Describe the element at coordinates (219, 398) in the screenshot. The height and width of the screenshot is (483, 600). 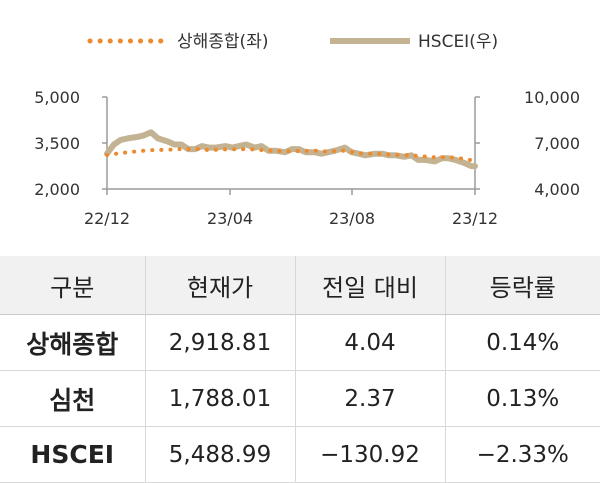
I see `row-price: 1,788.01` at that location.